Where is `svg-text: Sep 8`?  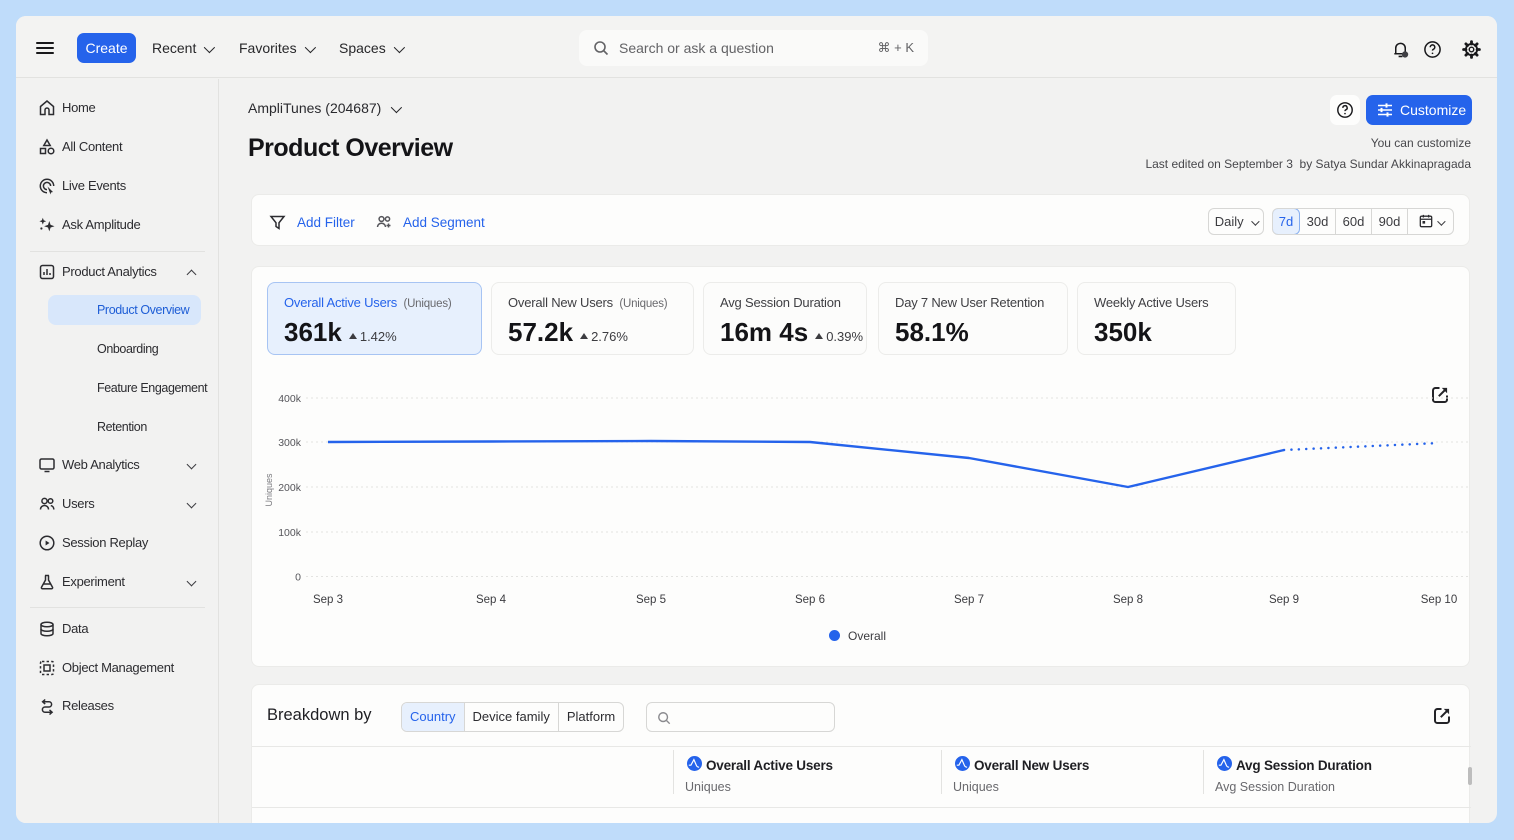
svg-text: Sep 8 is located at coordinates (1128, 600).